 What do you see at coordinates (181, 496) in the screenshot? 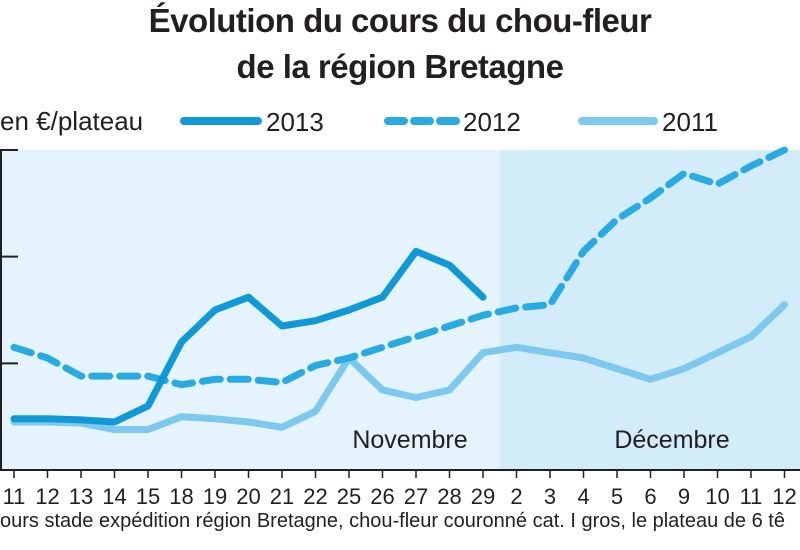
I see `x-tick-label: 18` at bounding box center [181, 496].